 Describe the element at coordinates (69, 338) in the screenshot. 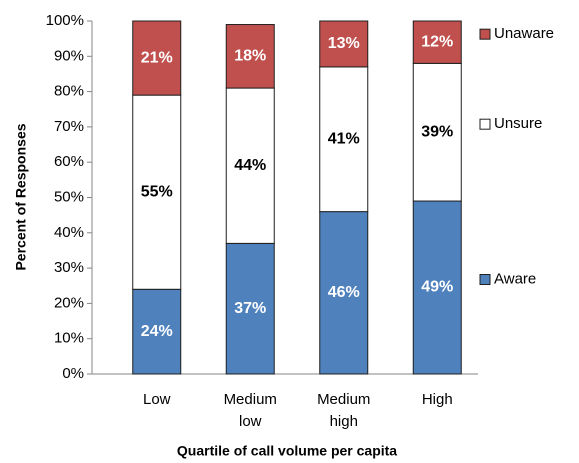

I see `y-tick-label: 10%` at that location.